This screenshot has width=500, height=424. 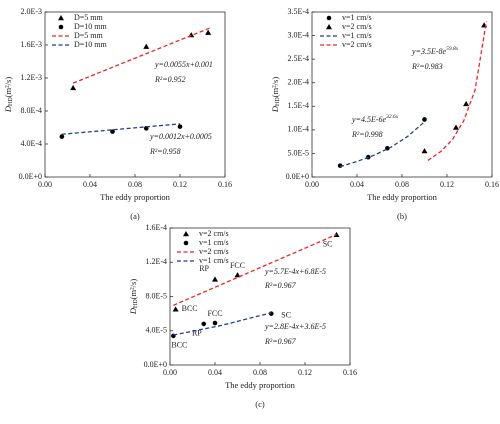 I want to click on y-axis-label: DHD(m²/s), so click(x=8, y=95).